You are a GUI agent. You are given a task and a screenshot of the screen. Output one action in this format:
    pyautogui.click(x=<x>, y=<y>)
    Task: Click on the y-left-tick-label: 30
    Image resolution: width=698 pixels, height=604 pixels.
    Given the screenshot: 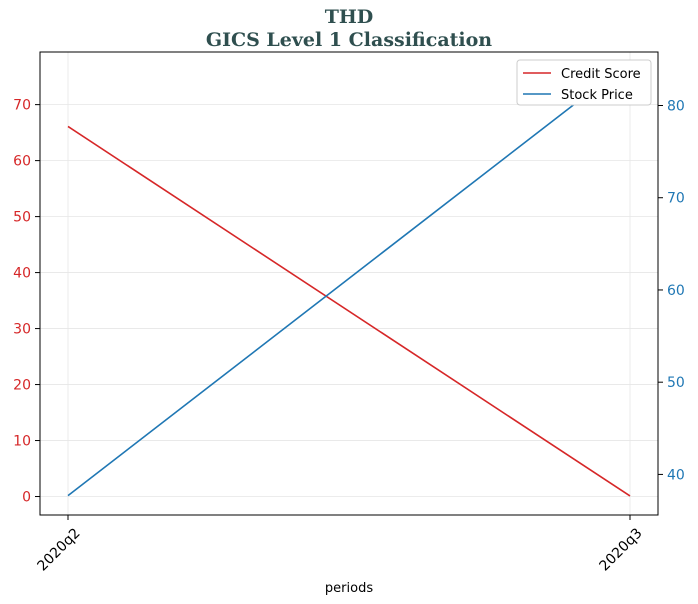 What is the action you would take?
    pyautogui.click(x=22, y=330)
    